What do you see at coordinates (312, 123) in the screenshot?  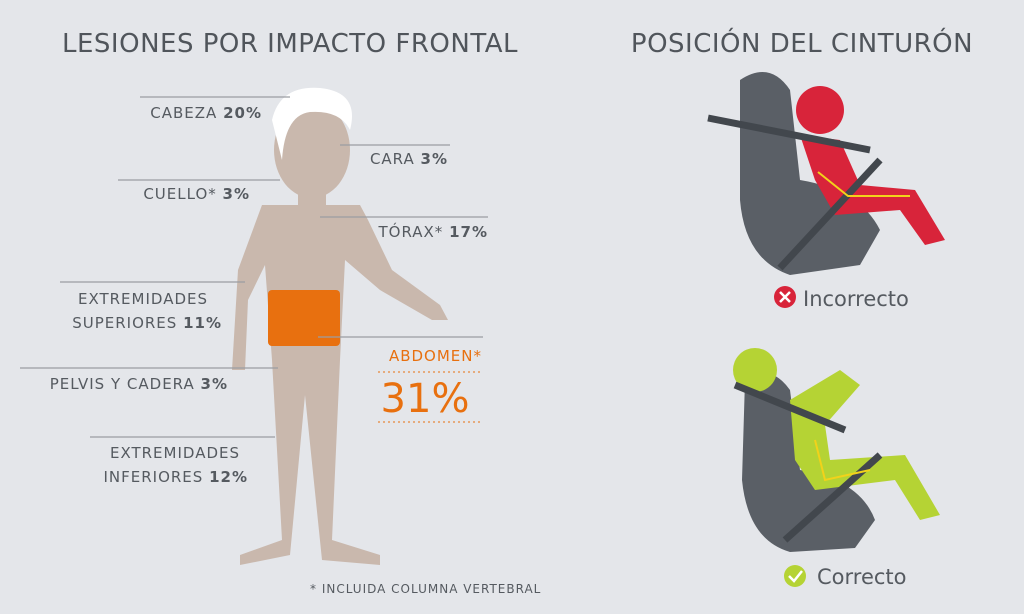 I see `hair` at bounding box center [312, 123].